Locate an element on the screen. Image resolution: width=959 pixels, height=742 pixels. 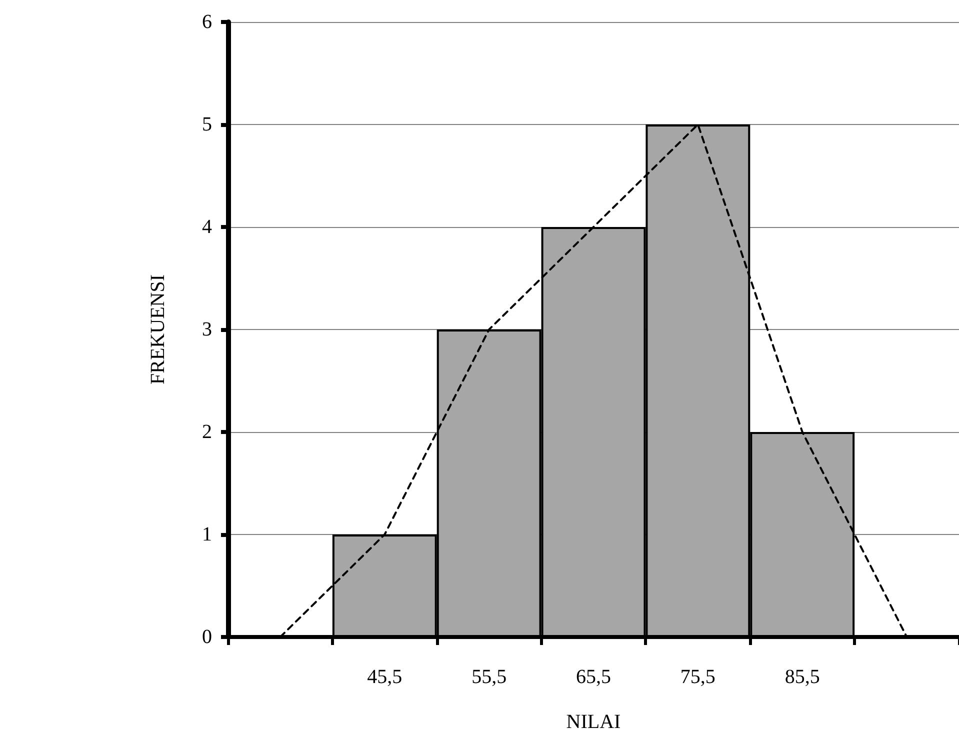
y-tick-label: 2 is located at coordinates (207, 432).